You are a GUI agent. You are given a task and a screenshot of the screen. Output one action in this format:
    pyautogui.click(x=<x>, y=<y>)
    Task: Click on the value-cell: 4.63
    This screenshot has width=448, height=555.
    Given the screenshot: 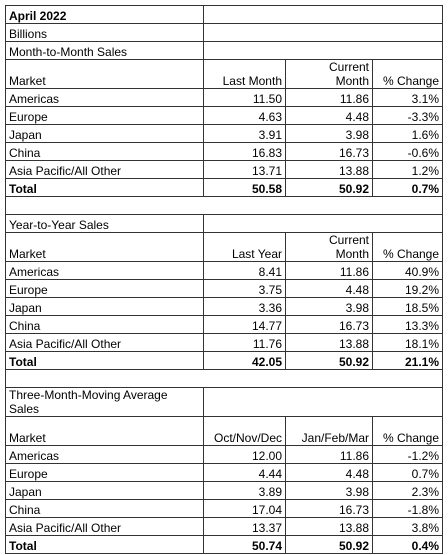 What is the action you would take?
    pyautogui.click(x=244, y=115)
    